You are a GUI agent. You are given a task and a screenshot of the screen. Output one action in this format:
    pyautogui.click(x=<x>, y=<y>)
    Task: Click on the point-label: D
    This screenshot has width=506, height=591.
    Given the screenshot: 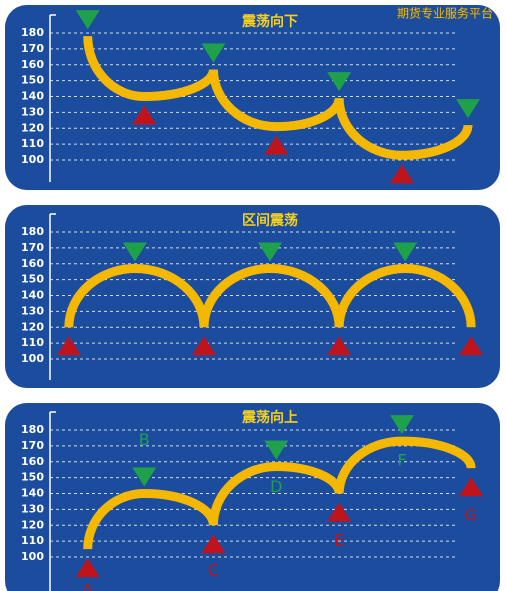 What is the action you would take?
    pyautogui.click(x=276, y=486)
    